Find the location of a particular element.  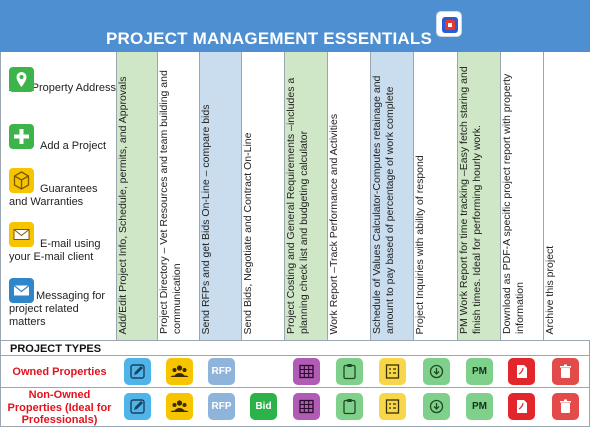

owned-row: Owned Properties is located at coordinates (295, 371).